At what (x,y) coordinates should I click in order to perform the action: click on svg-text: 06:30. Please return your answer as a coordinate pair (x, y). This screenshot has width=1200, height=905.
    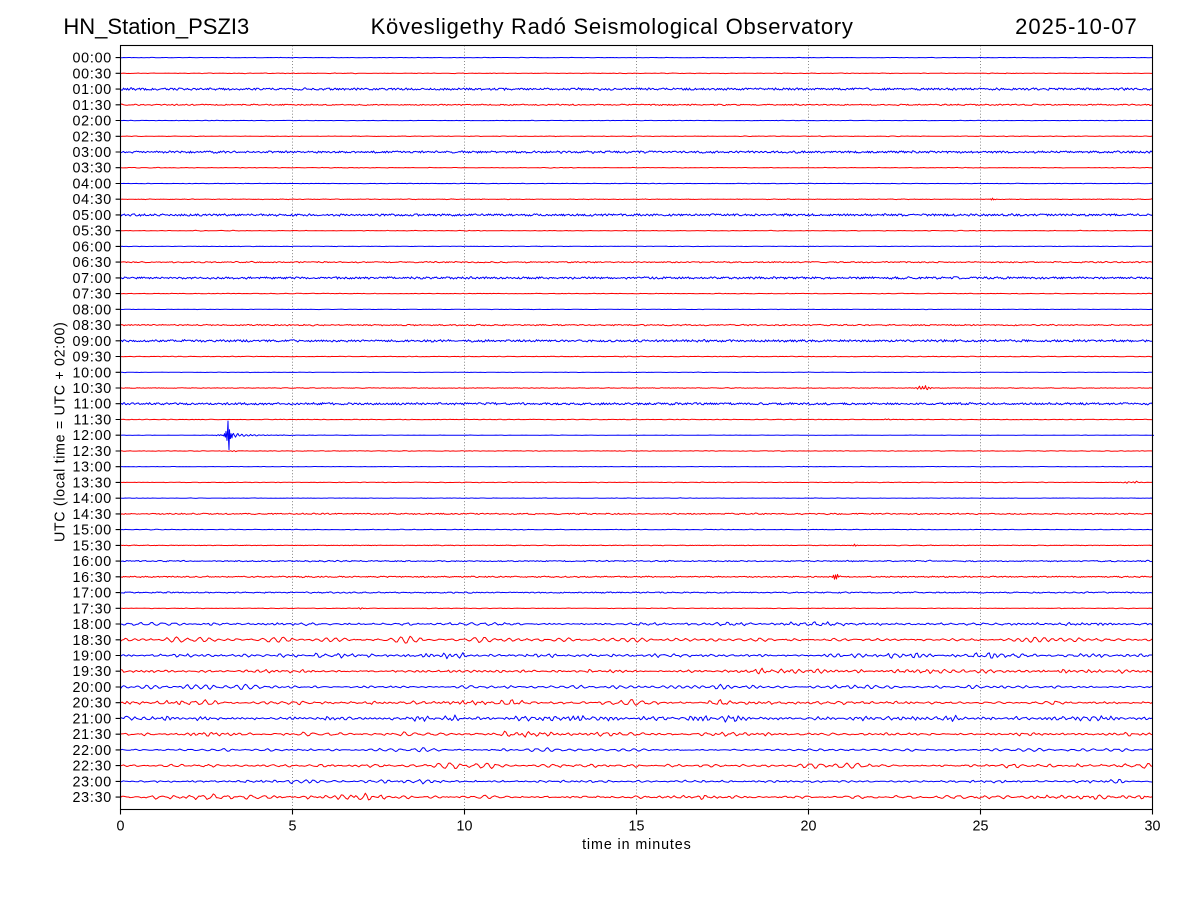
    Looking at the image, I should click on (92, 263).